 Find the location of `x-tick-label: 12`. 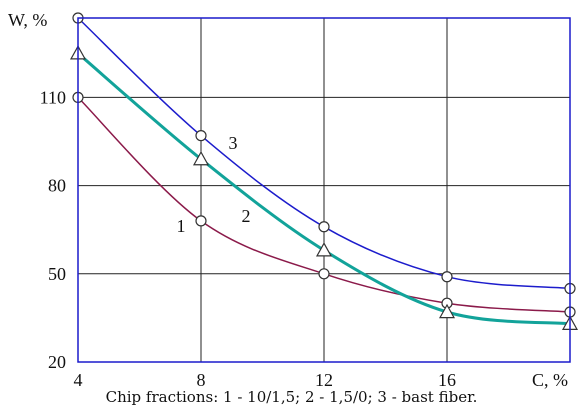

x-tick-label: 12 is located at coordinates (324, 380).